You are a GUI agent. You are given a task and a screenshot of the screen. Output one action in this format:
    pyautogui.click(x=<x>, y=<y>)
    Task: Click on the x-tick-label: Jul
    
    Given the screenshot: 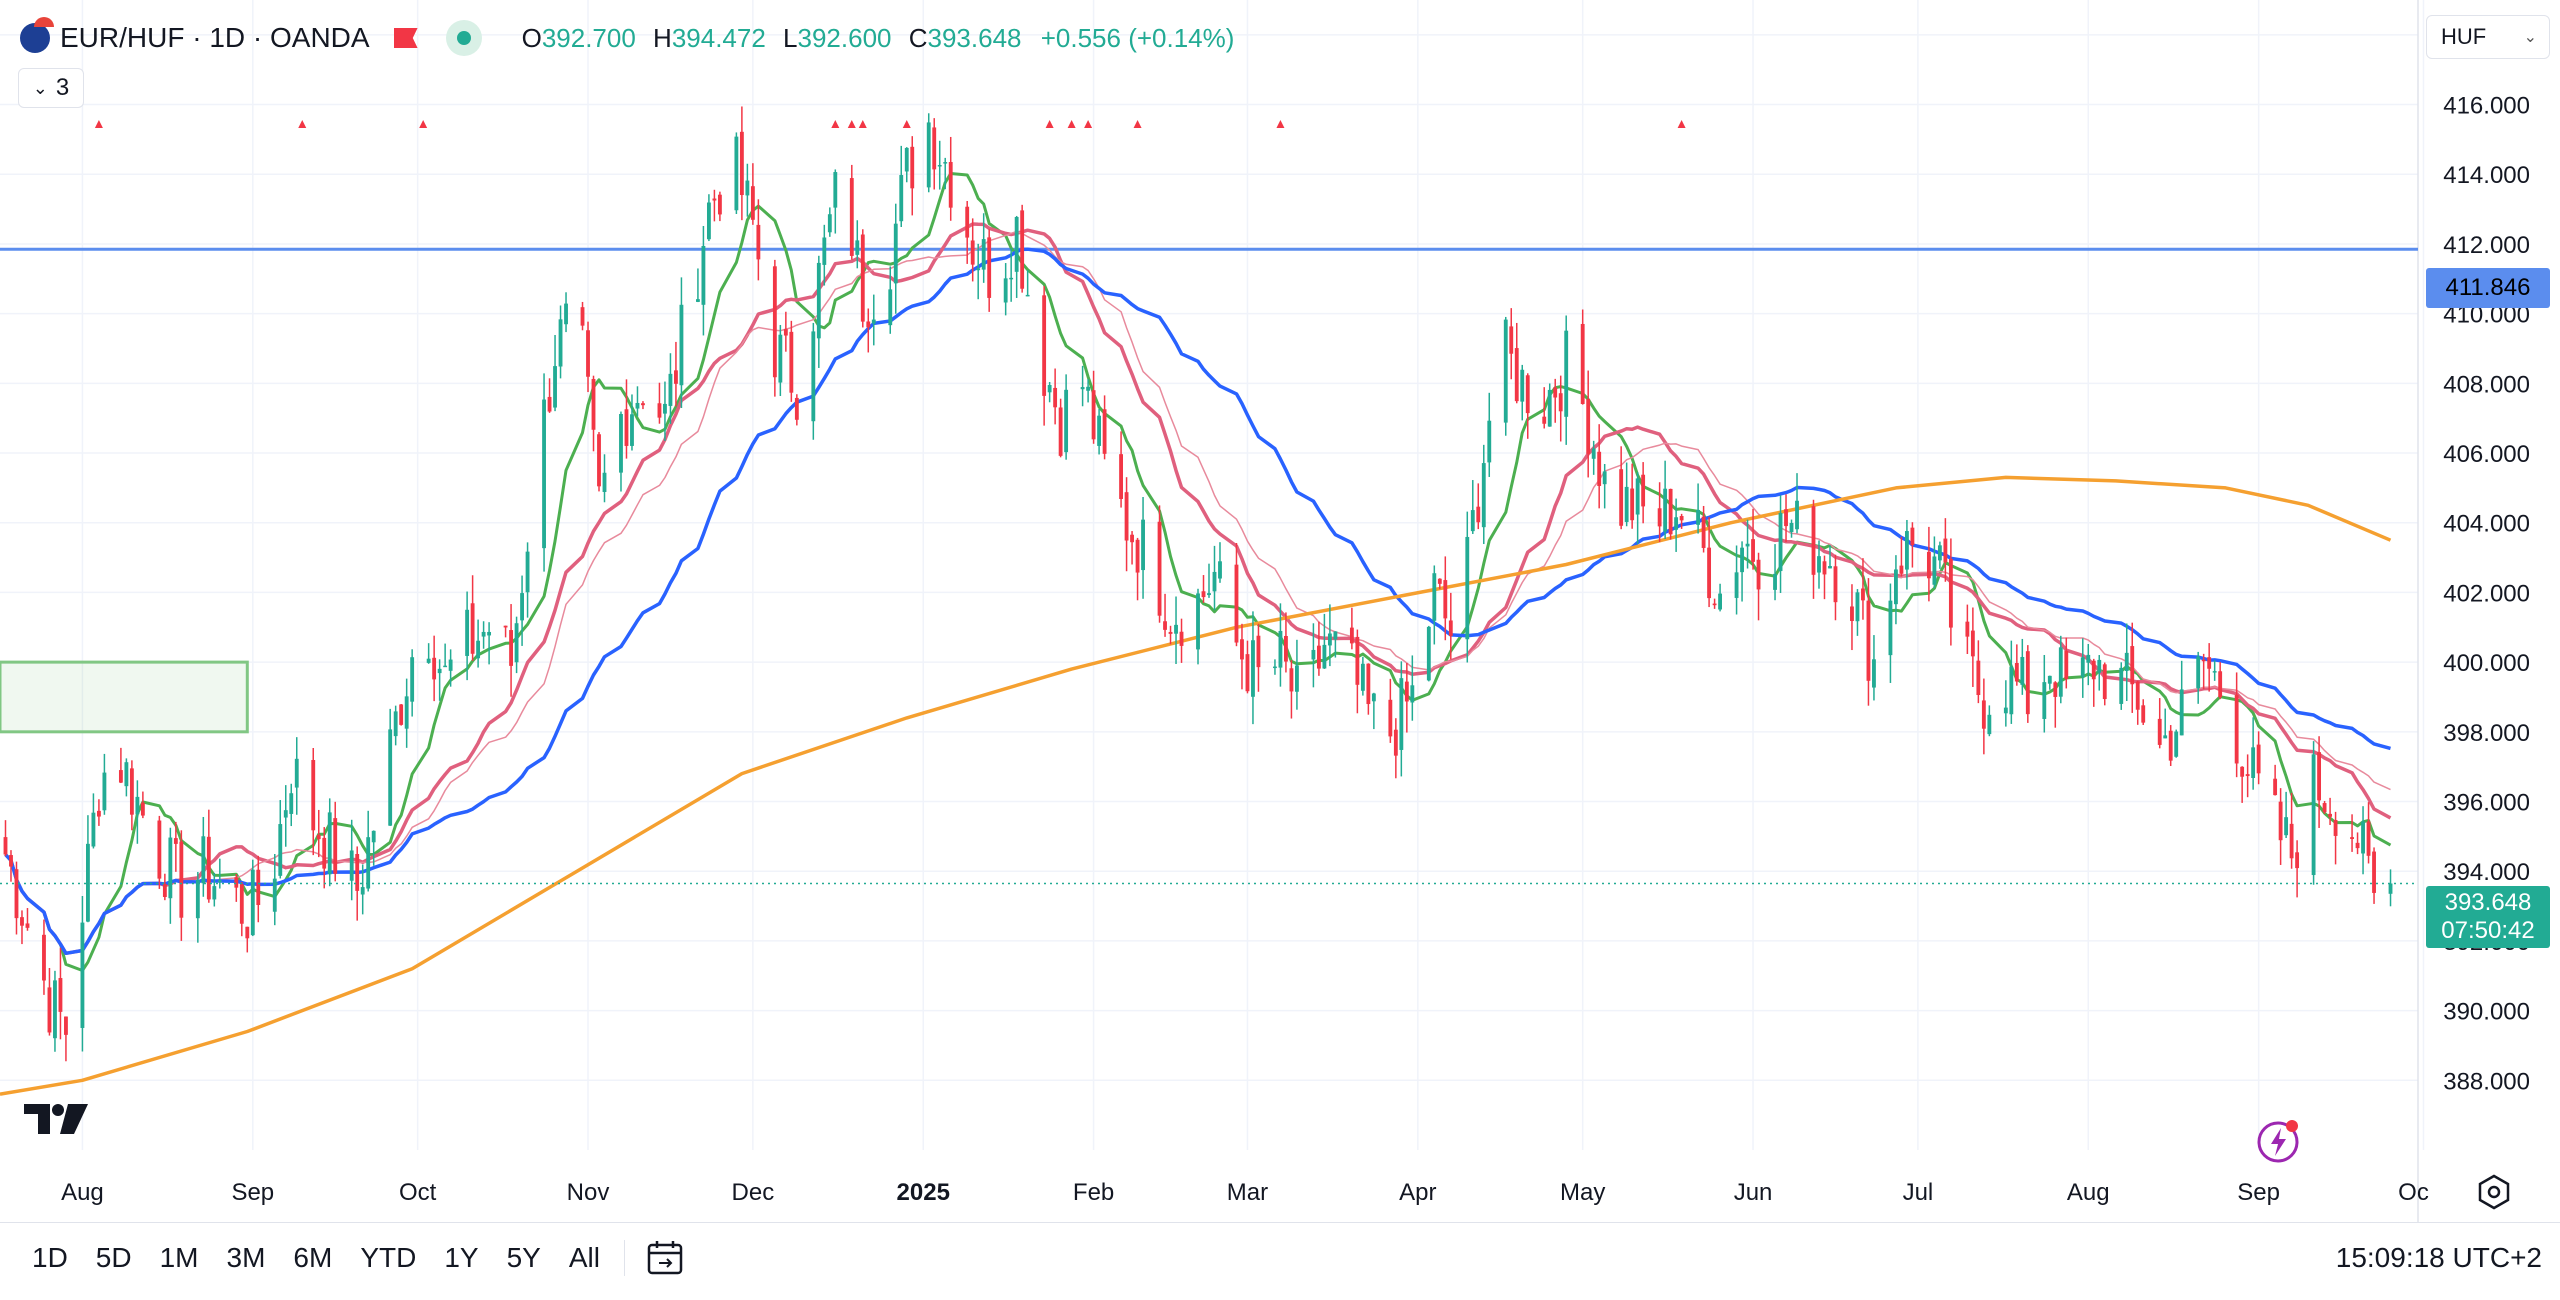 What is the action you would take?
    pyautogui.click(x=1918, y=1192)
    